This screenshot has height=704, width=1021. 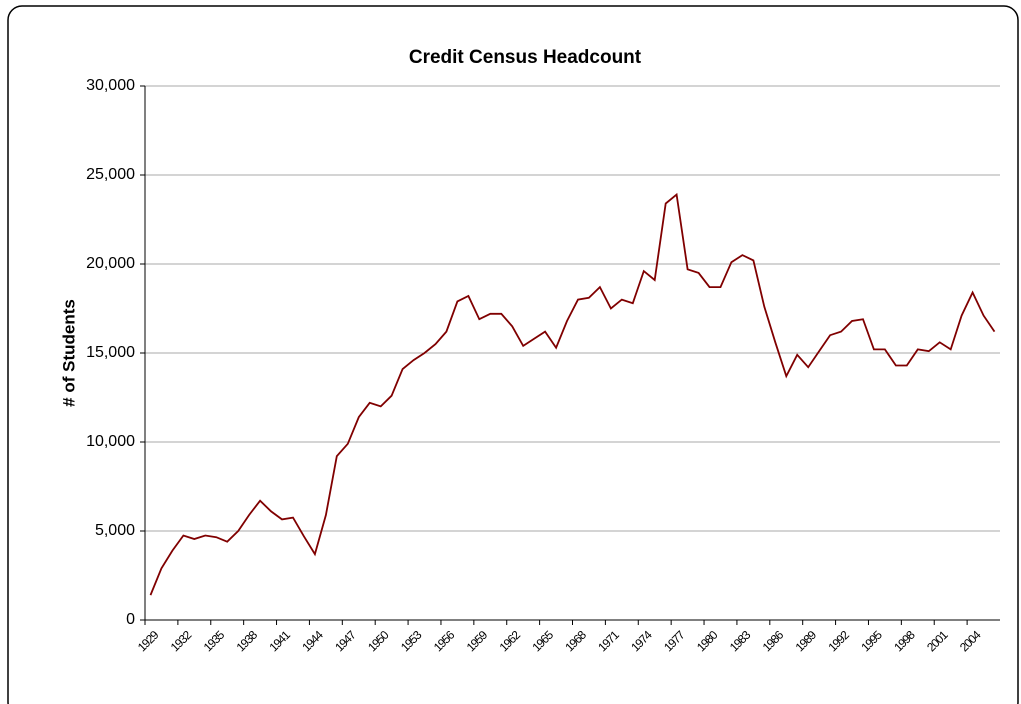 What do you see at coordinates (68, 353) in the screenshot?
I see `y-axis-label: # of Students` at bounding box center [68, 353].